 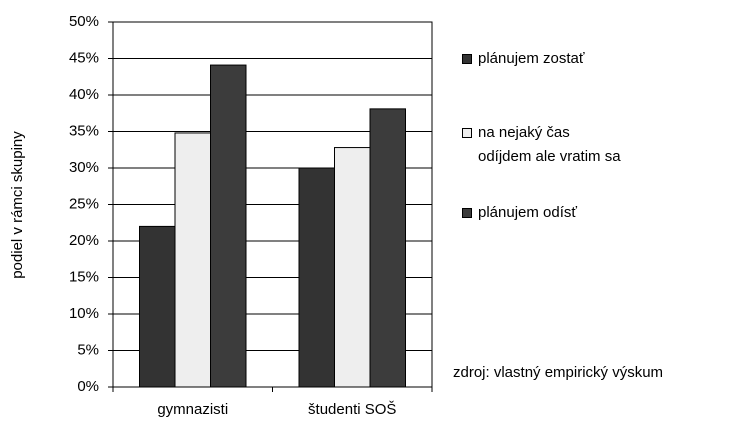 I want to click on y-tick-label: 15%, so click(x=84, y=276).